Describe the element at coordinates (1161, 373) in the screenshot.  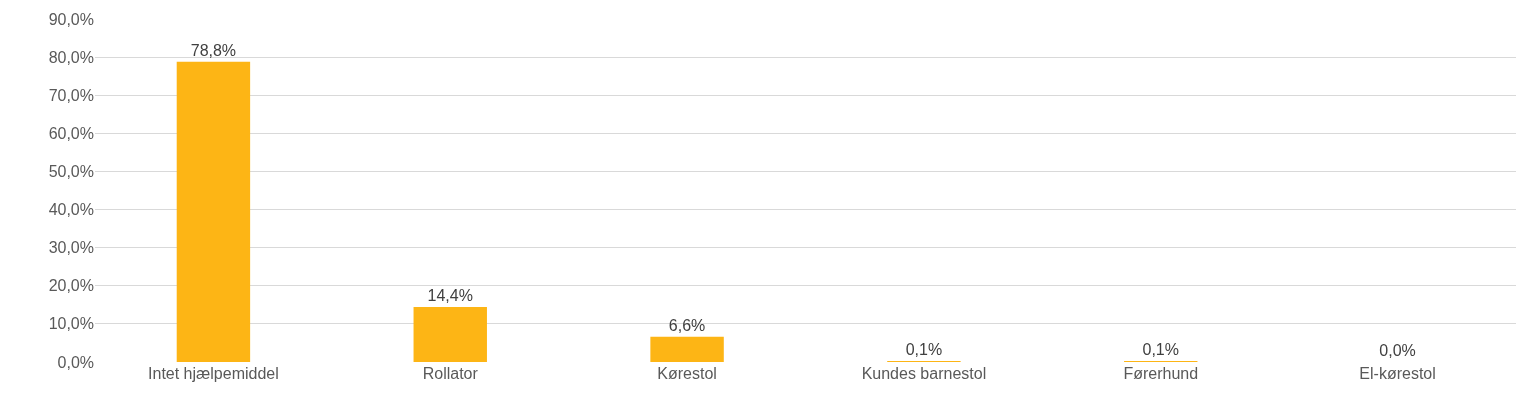
I see `x-tick-label: Førerhund` at that location.